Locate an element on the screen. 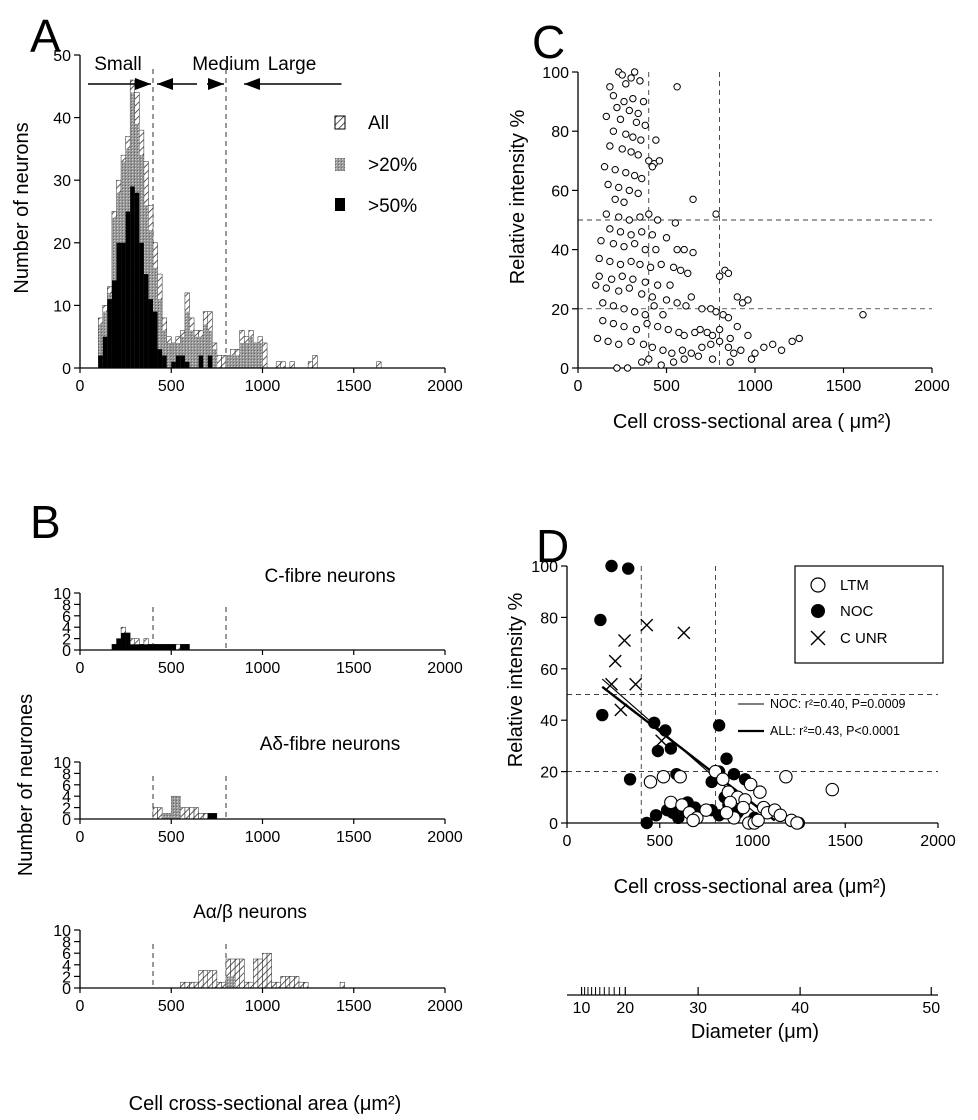 This screenshot has height=1120, width=978. A-y-tick-label: 50 is located at coordinates (62, 56).